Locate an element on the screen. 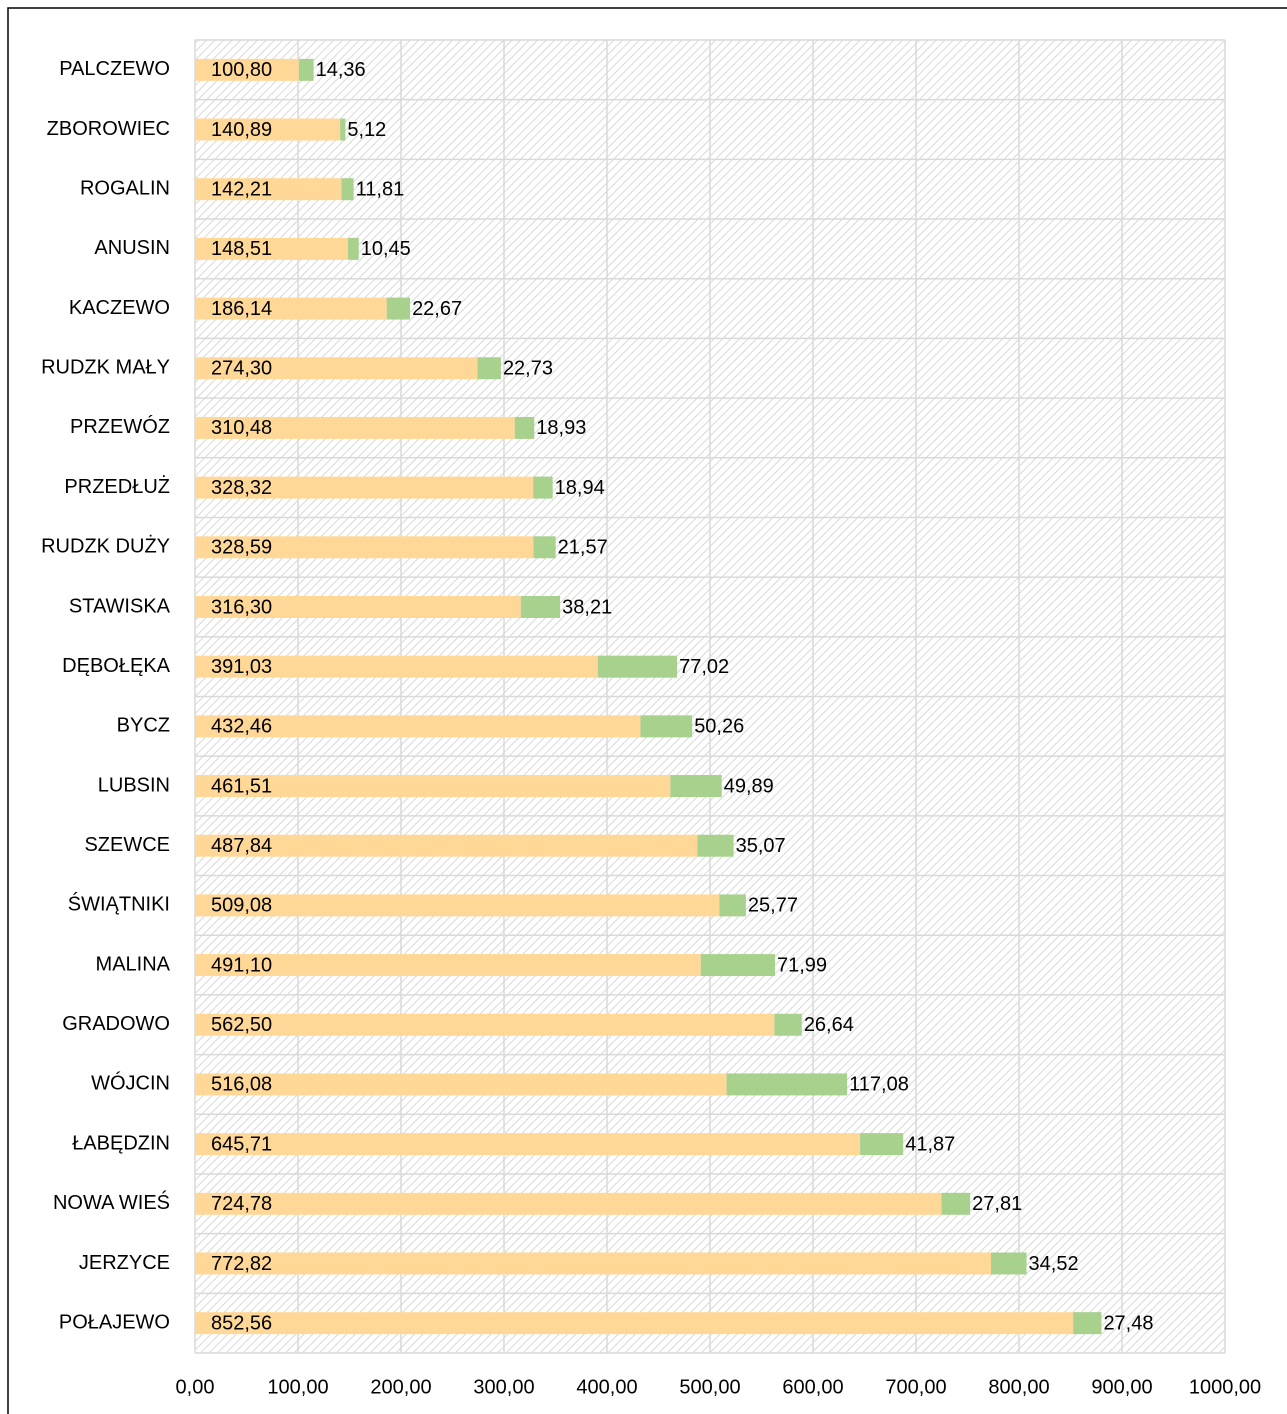 This screenshot has width=1287, height=1414. y-tick-label: PRZEDŁUŻ is located at coordinates (117, 486).